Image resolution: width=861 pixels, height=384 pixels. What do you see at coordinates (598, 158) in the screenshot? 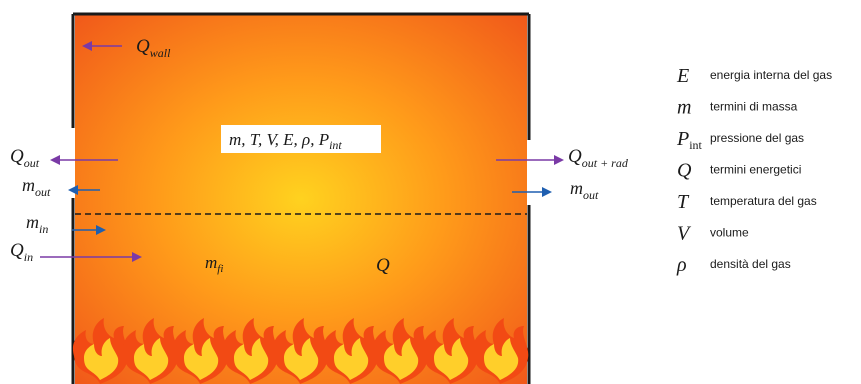
I see `q-out-rad-label: Qout + rad` at bounding box center [598, 158].